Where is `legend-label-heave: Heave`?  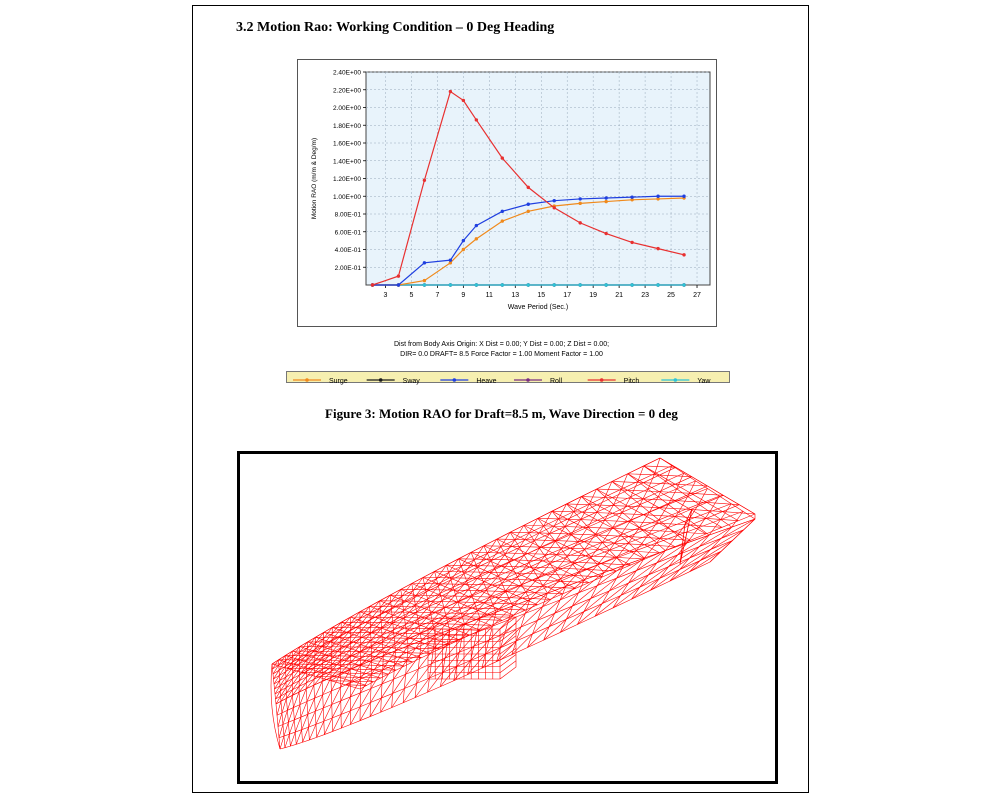 legend-label-heave: Heave is located at coordinates (486, 381).